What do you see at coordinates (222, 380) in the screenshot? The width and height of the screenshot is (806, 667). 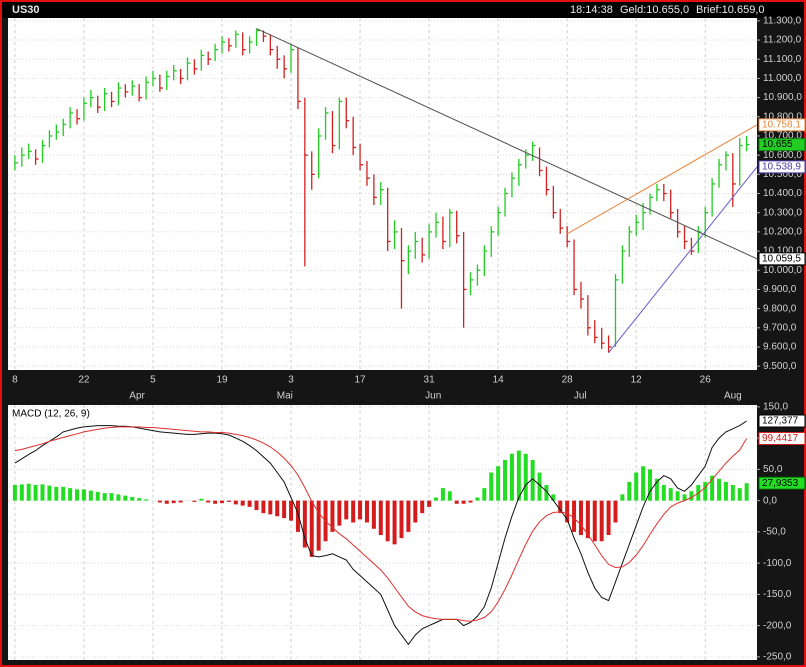 I see `x-tick-label: 19` at bounding box center [222, 380].